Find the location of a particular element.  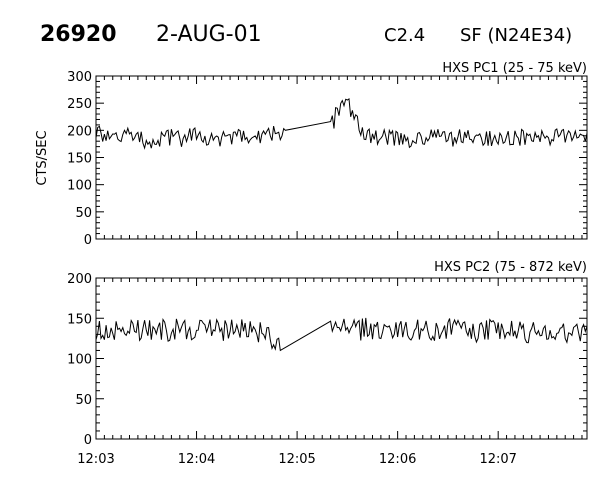

x-tick-label: 12:05 is located at coordinates (296, 459).